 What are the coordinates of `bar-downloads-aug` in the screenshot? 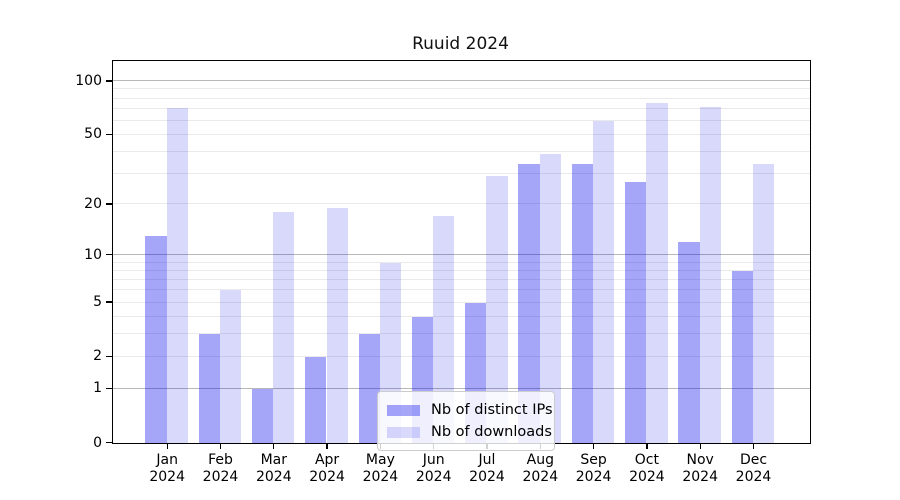 It's located at (550, 298).